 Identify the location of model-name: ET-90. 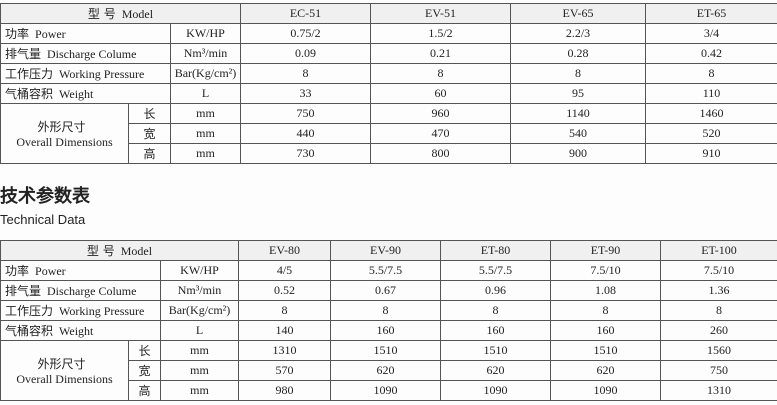
(605, 250).